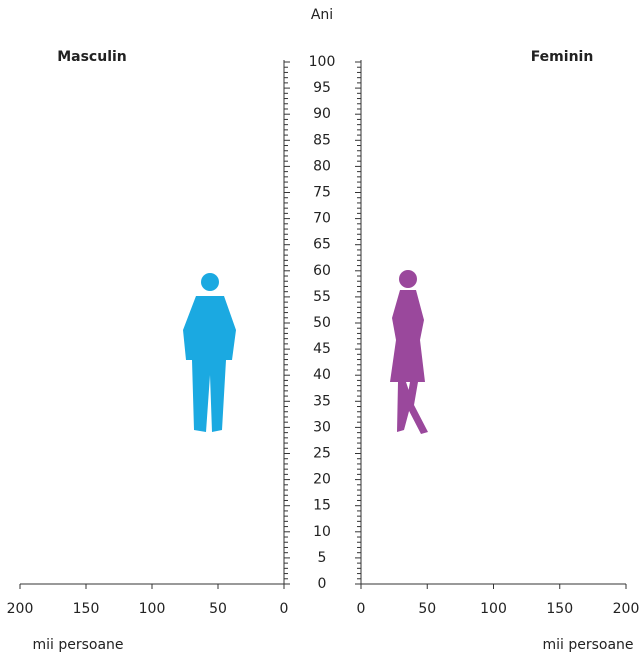 This screenshot has height=657, width=644. Describe the element at coordinates (322, 166) in the screenshot. I see `y-tick-label: 80` at that location.